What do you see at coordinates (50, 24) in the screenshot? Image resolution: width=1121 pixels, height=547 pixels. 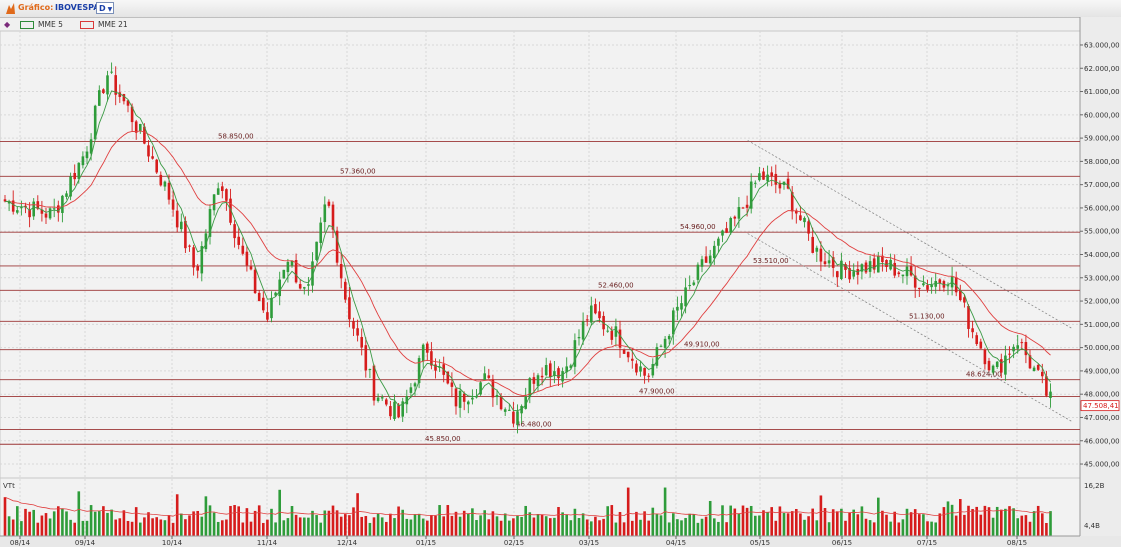 I see `legend-ema5-label: MME 5` at bounding box center [50, 24].